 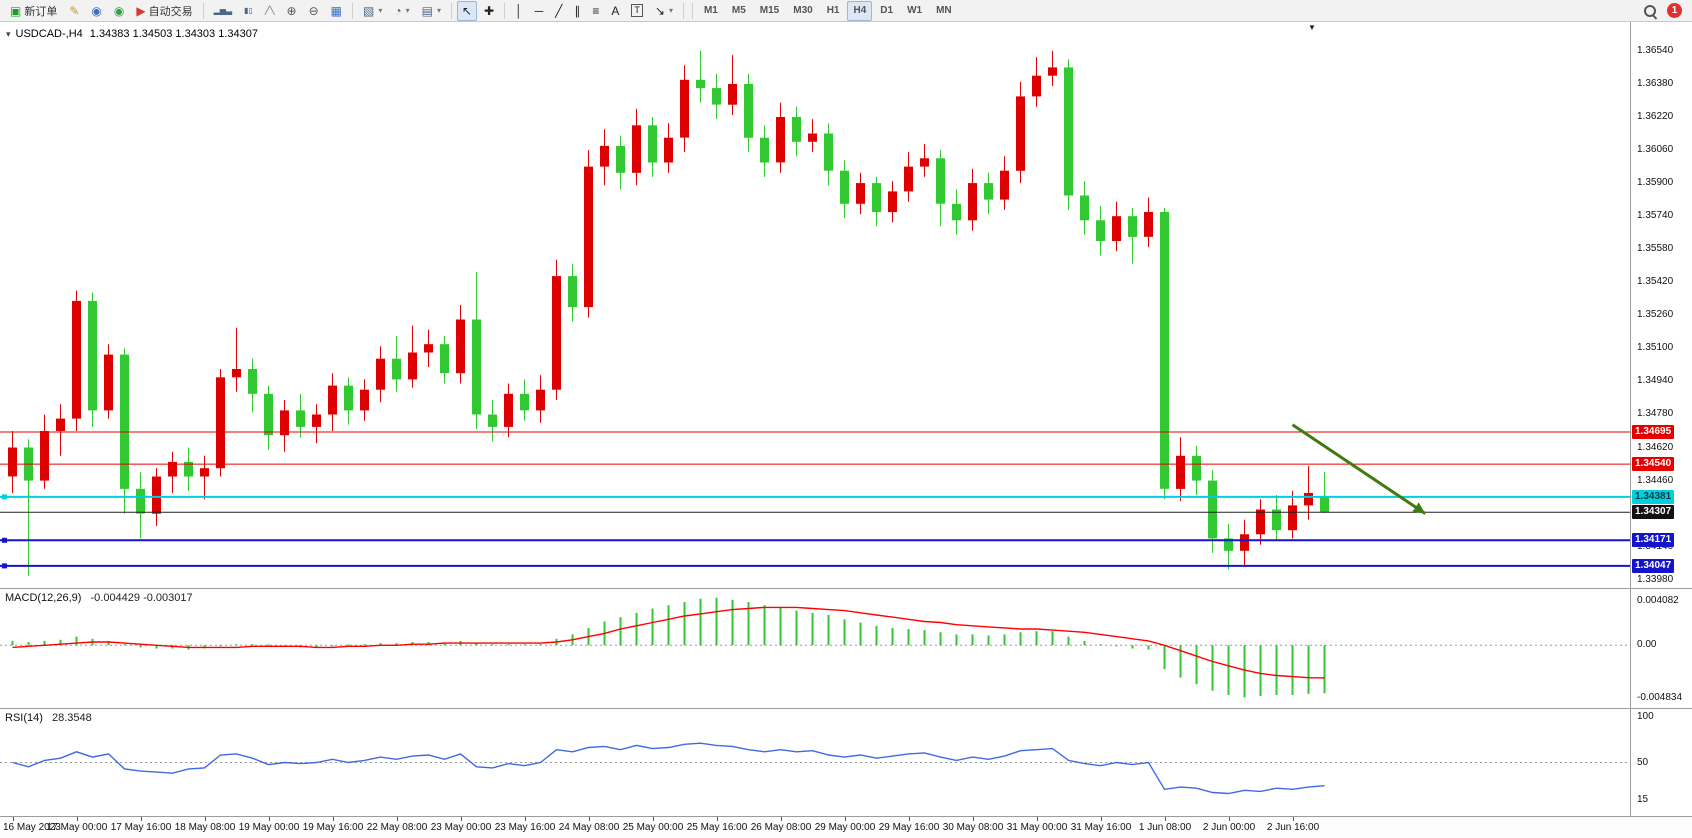 What do you see at coordinates (48, 718) in the screenshot?
I see `rsi-label: RSI(14) 28.3548` at bounding box center [48, 718].